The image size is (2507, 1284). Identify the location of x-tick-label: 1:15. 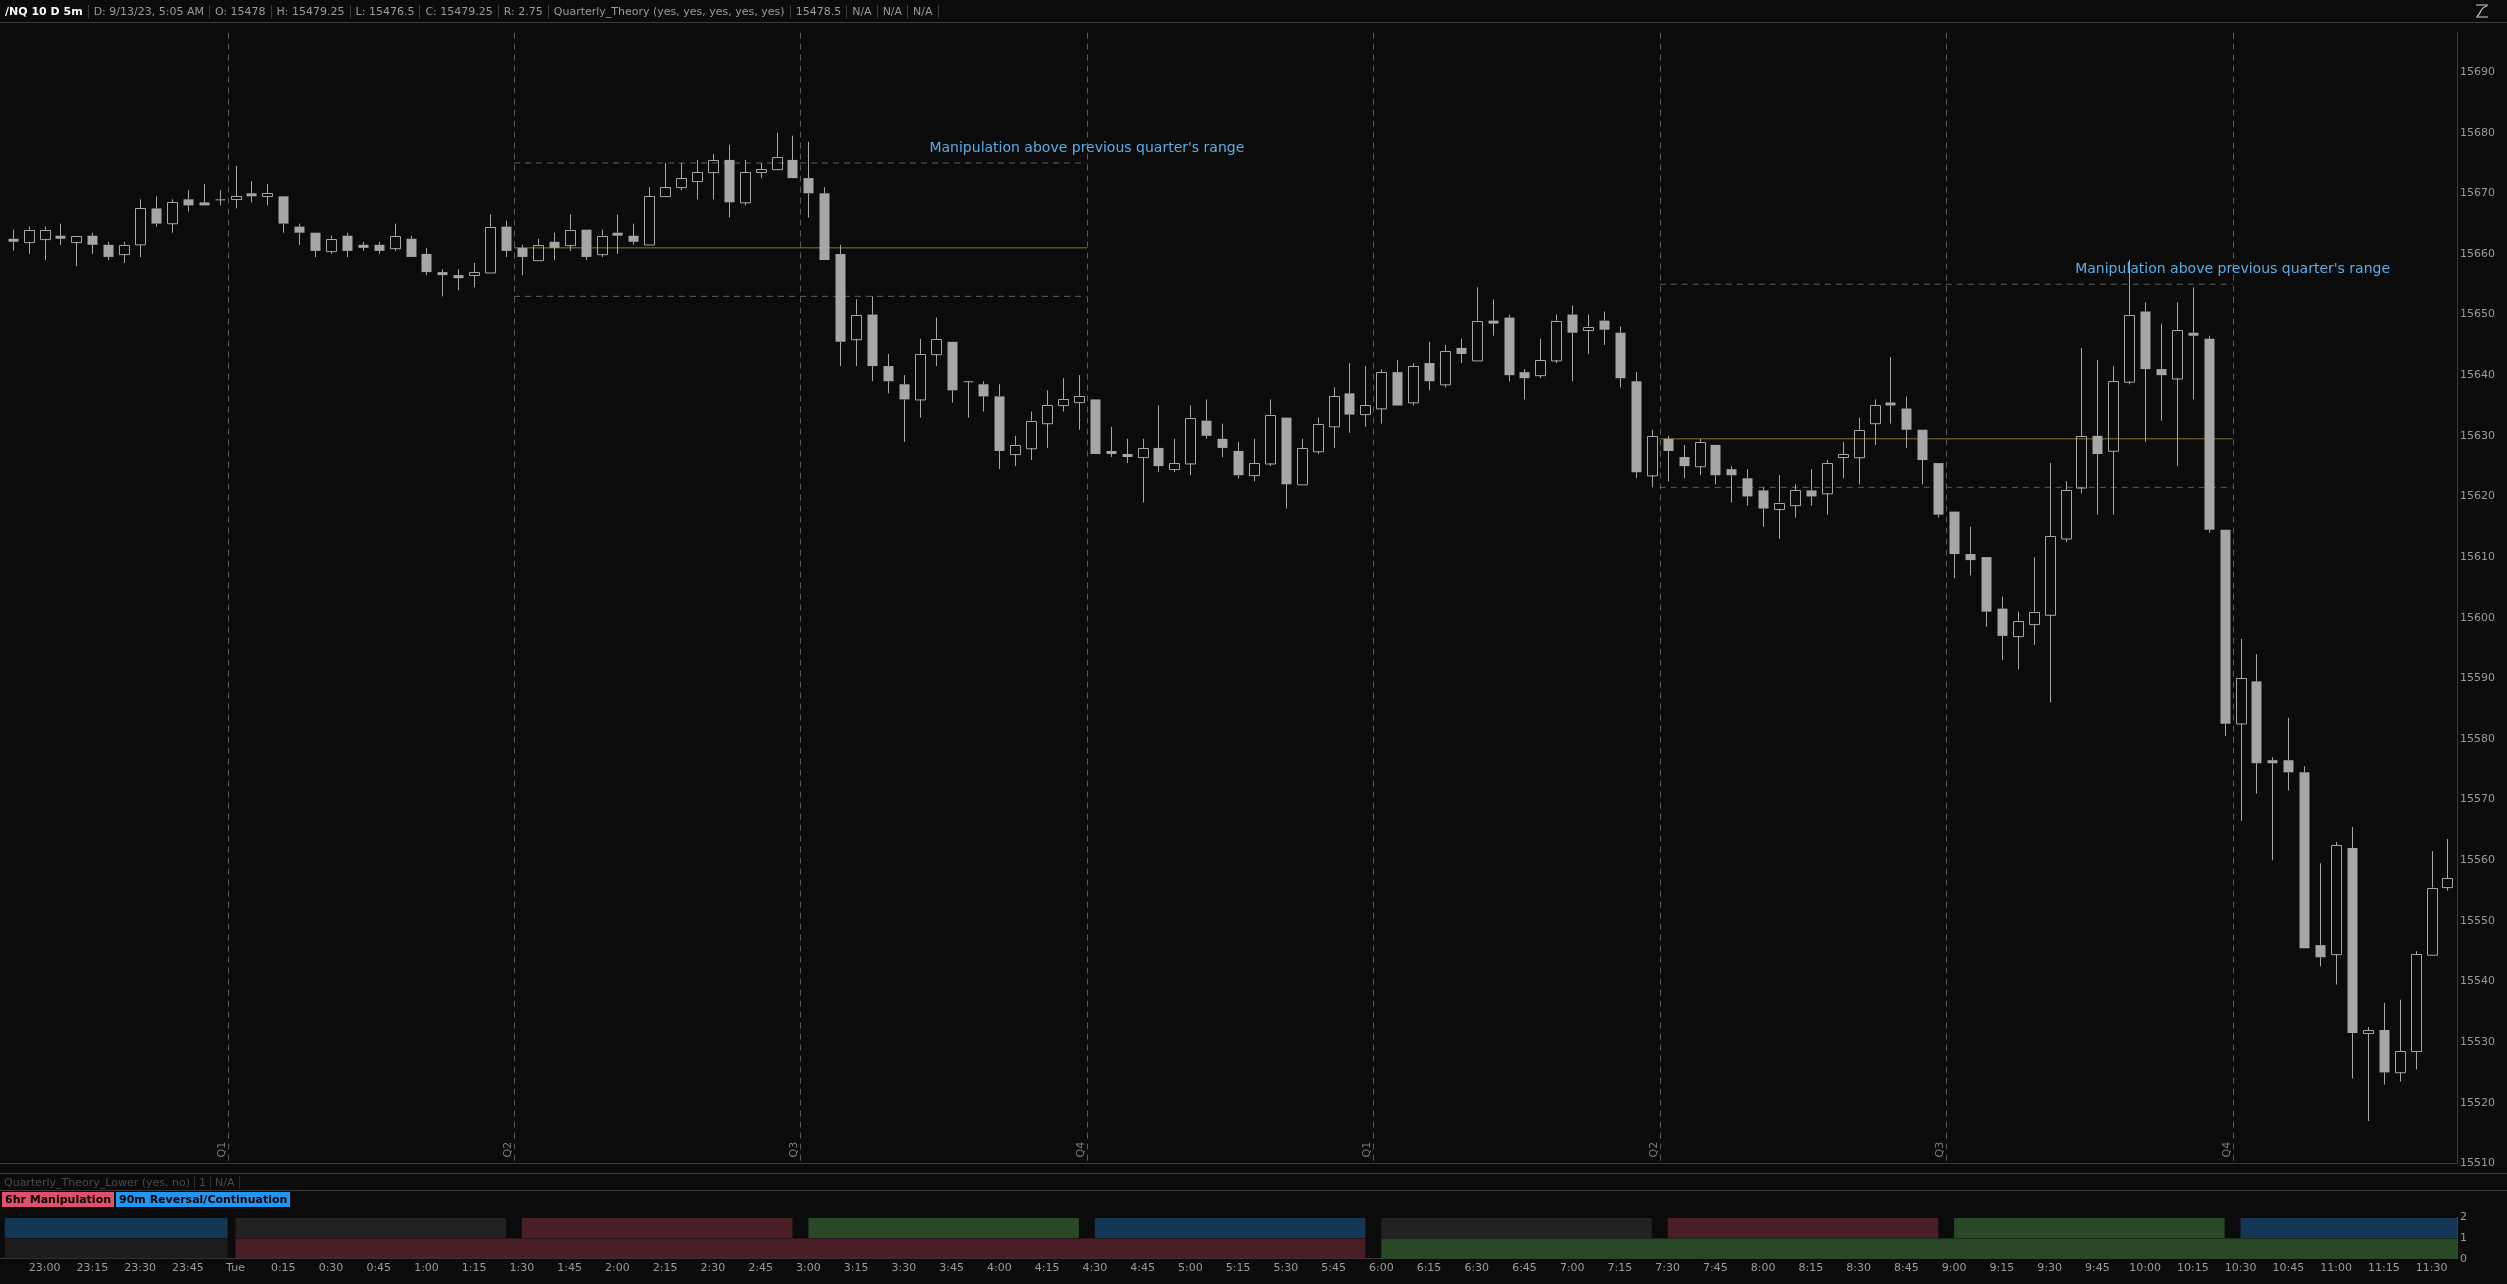
(474, 1268).